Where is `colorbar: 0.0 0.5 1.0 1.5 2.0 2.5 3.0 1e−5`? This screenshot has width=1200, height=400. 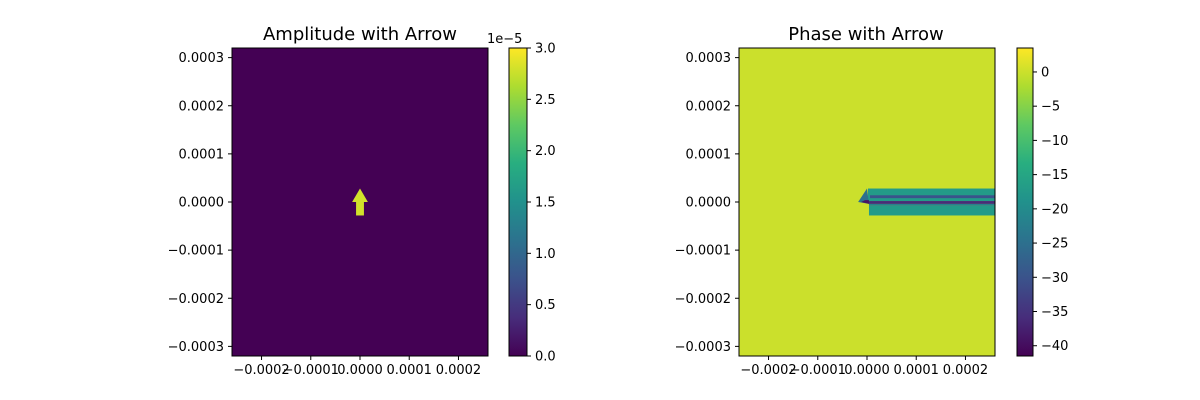 colorbar: 0.0 0.5 1.0 1.5 2.0 2.5 3.0 1e−5 is located at coordinates (521, 198).